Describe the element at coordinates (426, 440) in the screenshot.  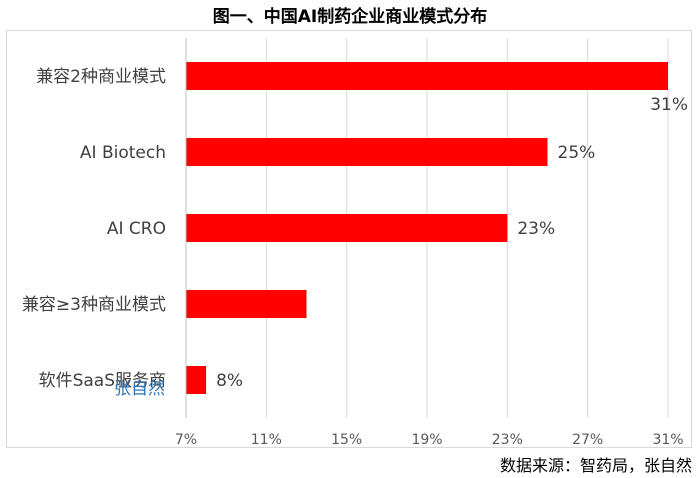
I see `x-tick-label: 19%` at that location.